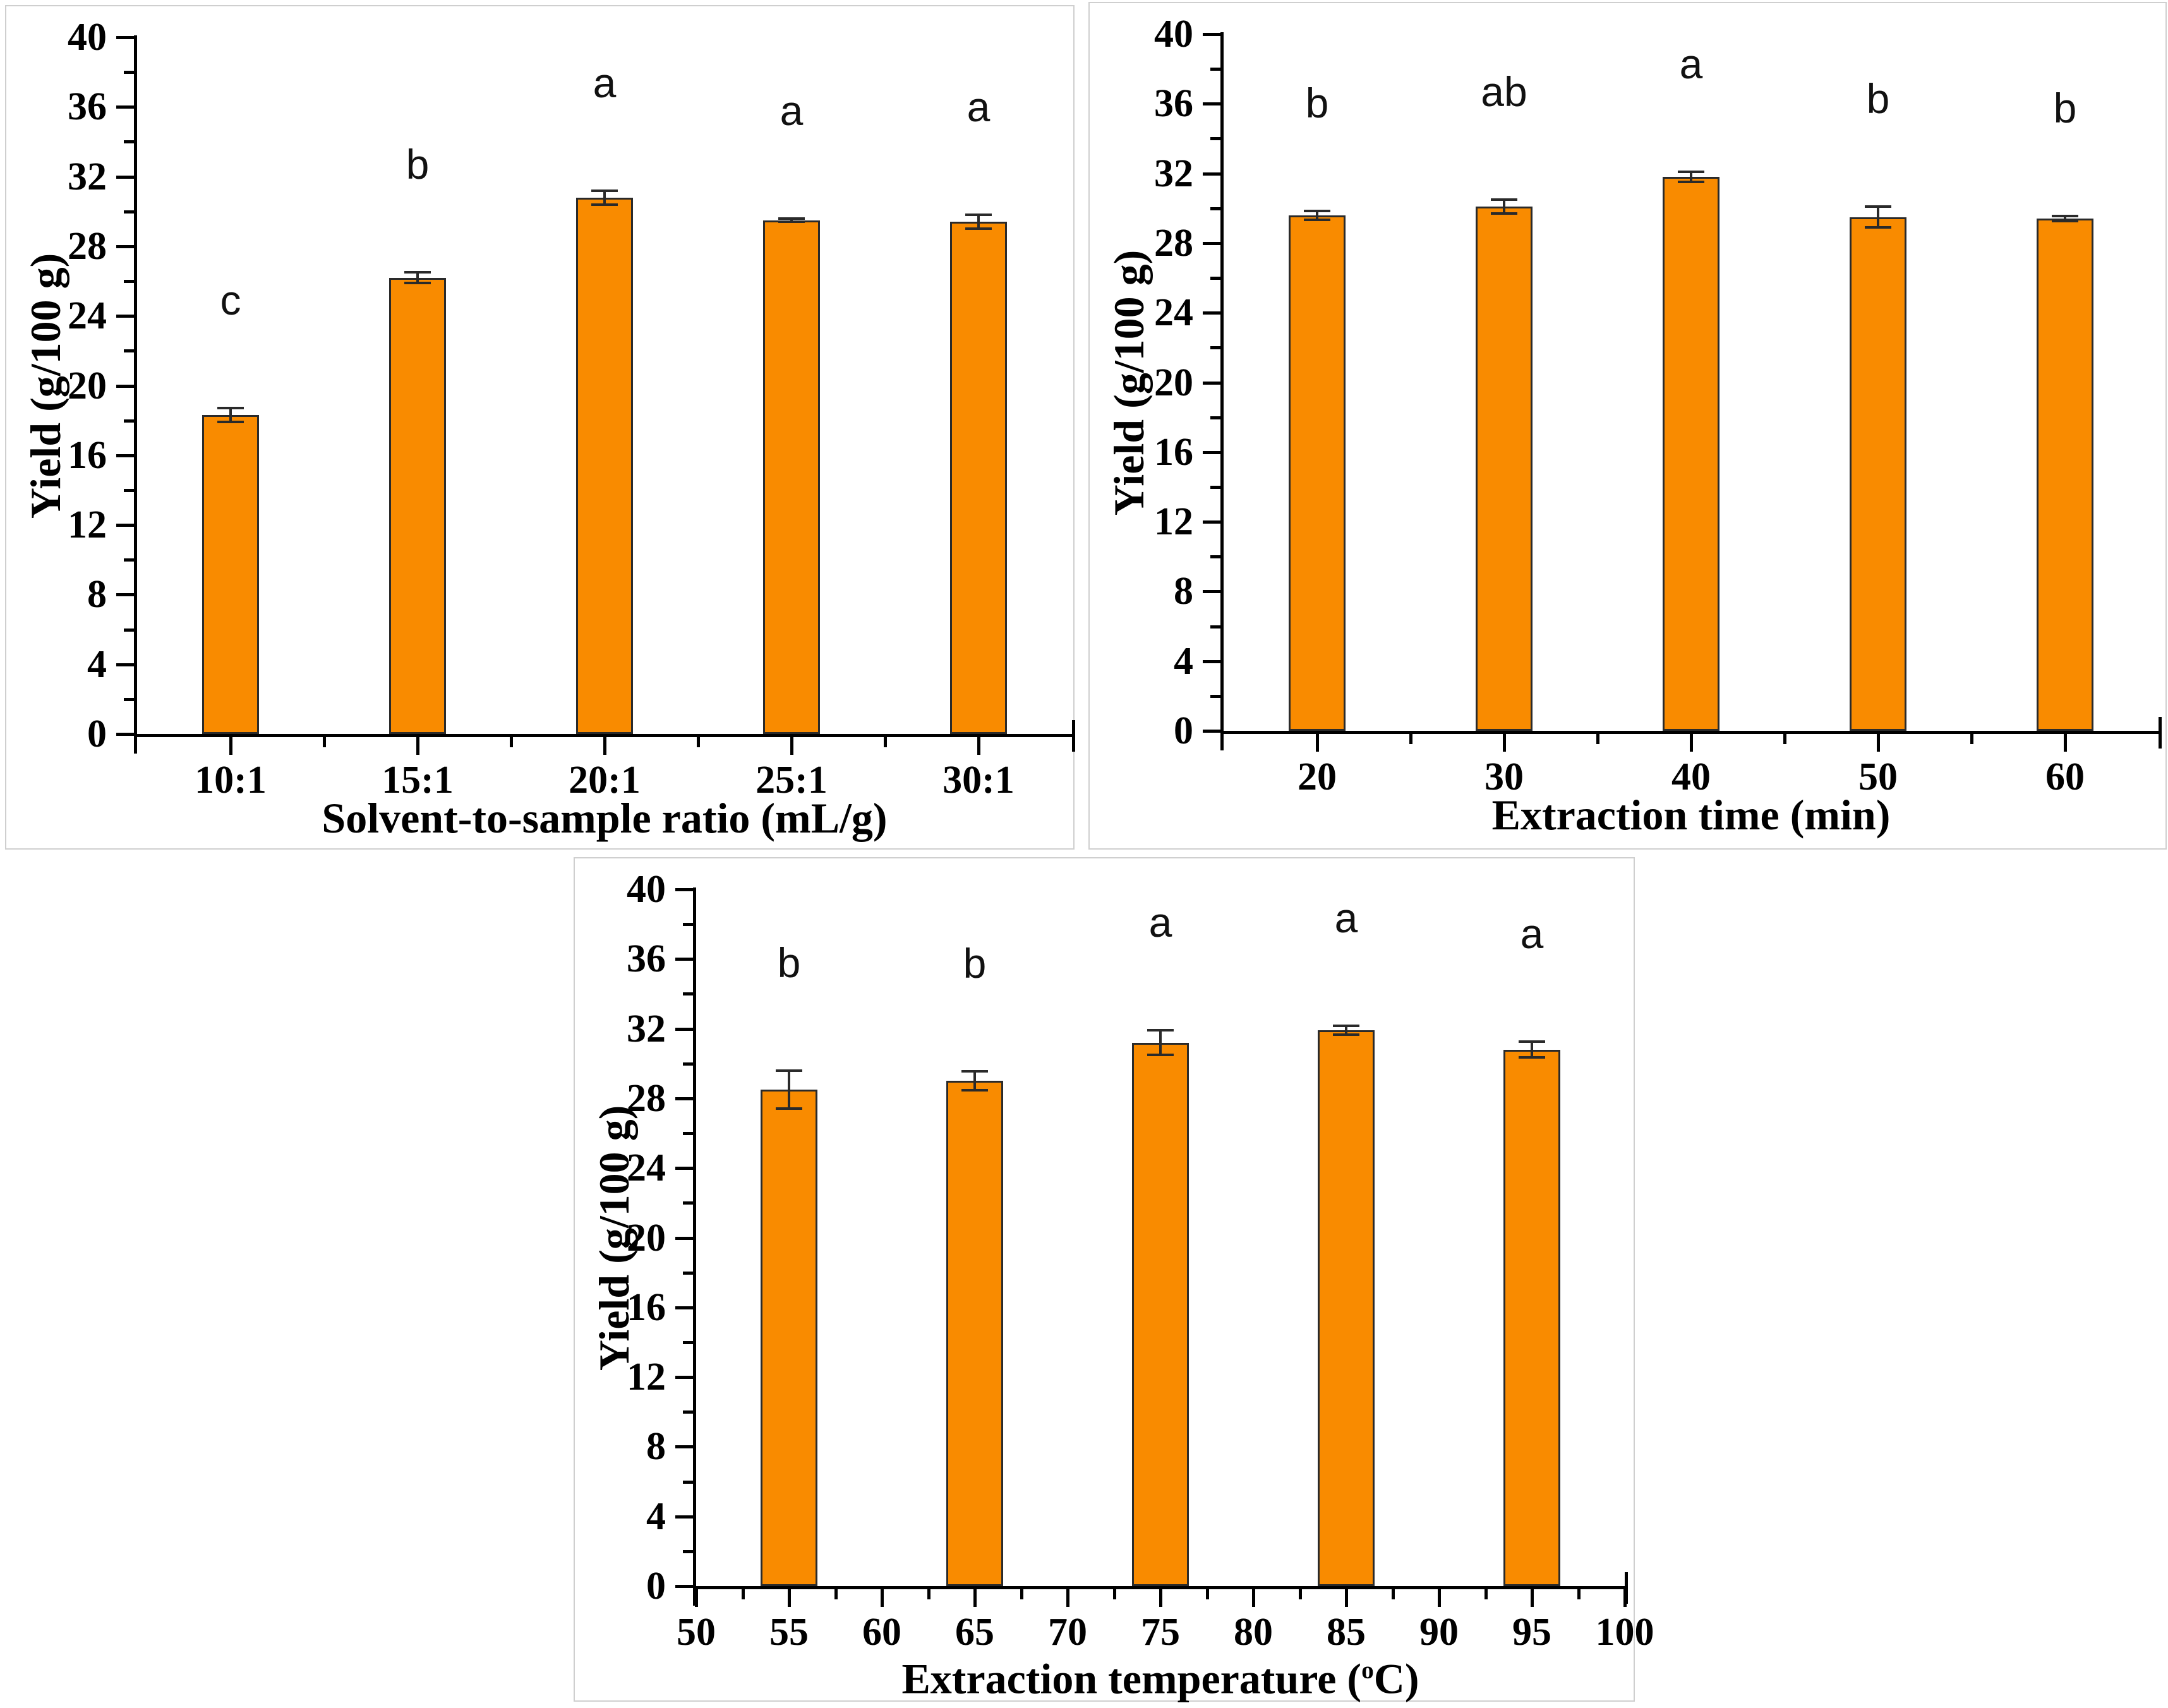  I want to click on x-axis-end-tick, so click(2161, 733).